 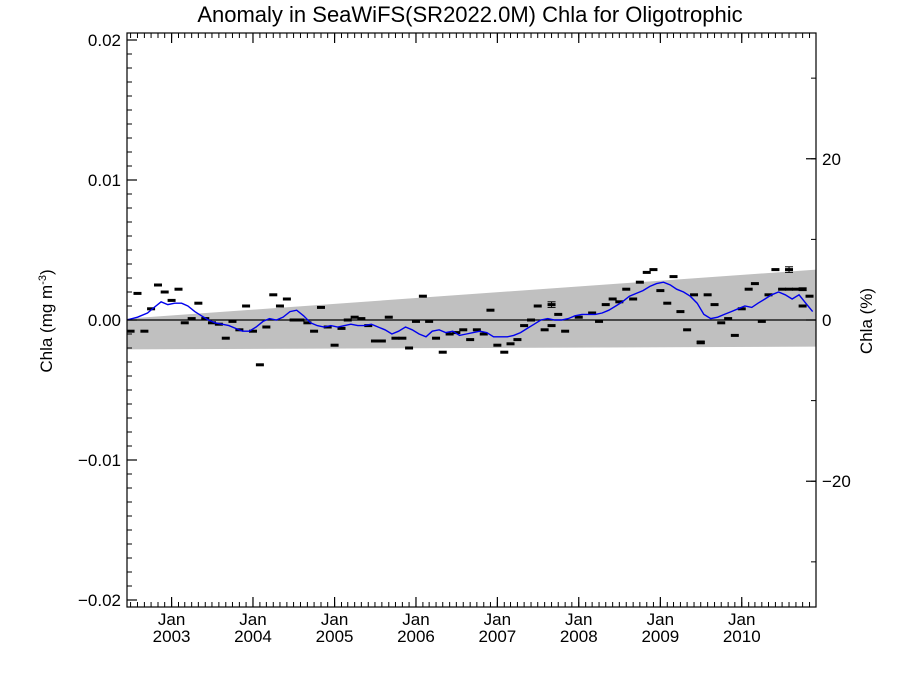 I want to click on x-tick-year-label: 2009, so click(x=660, y=636).